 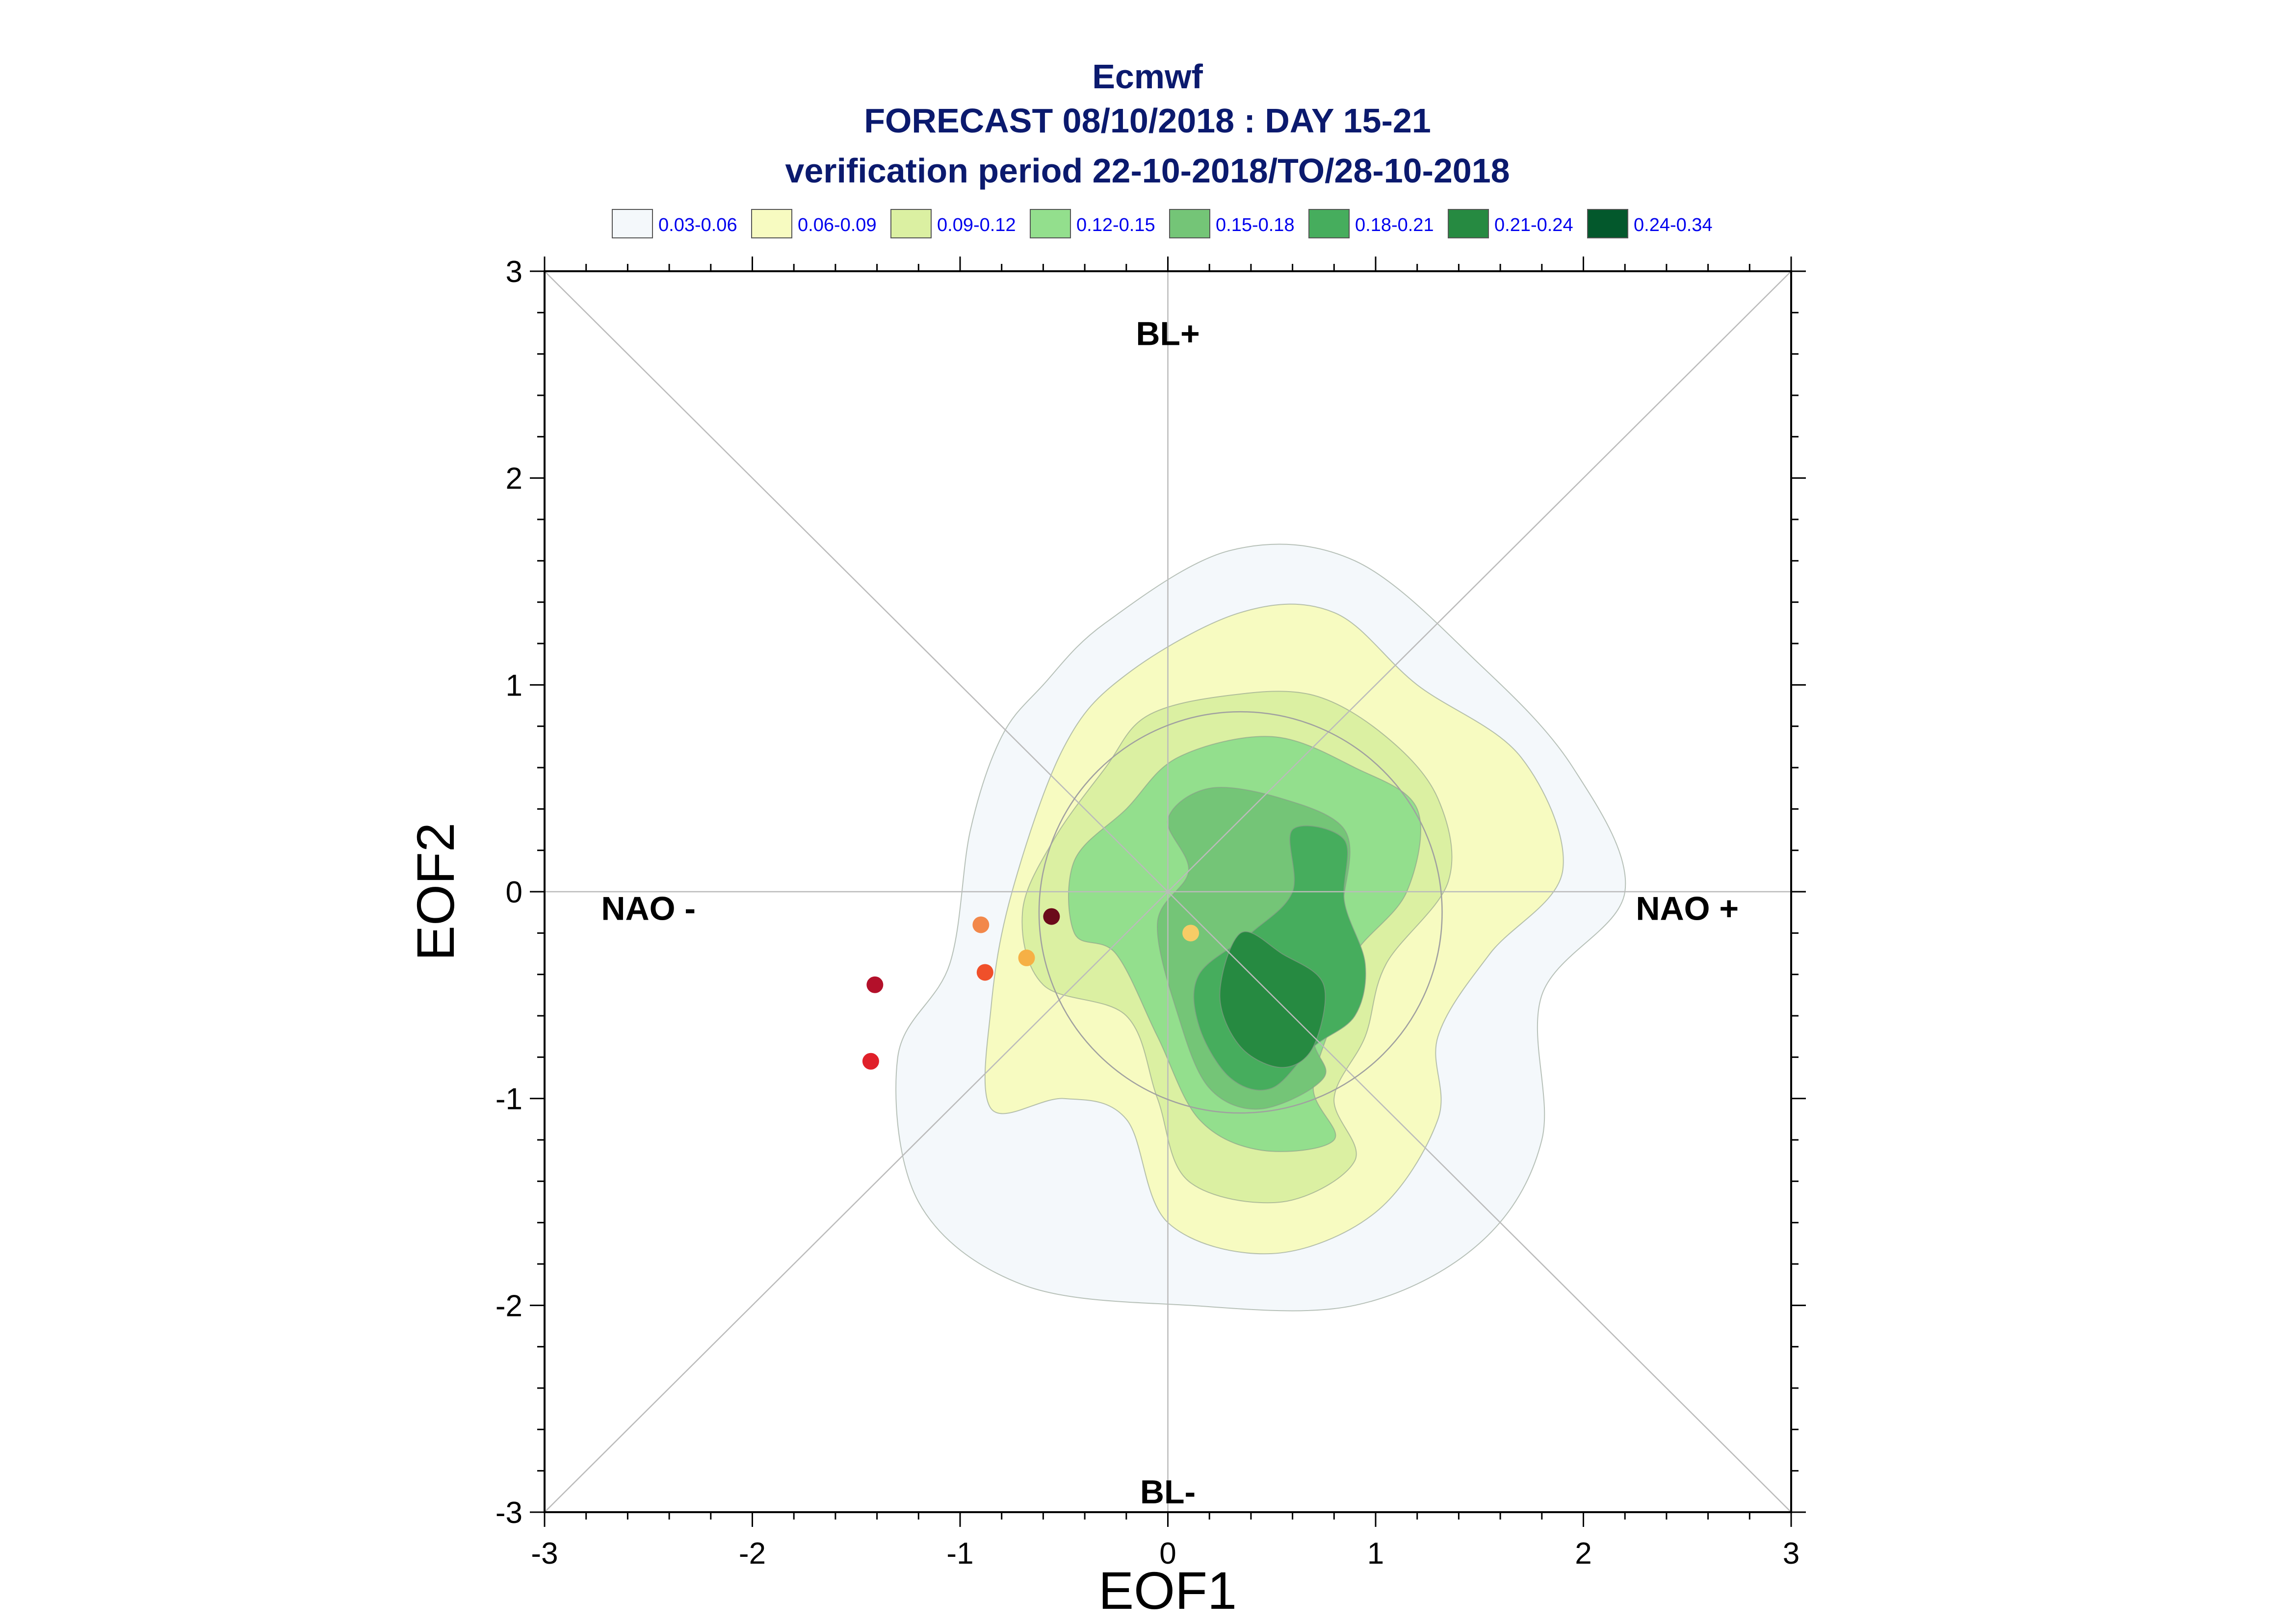 I want to click on y-tick-label-1: 2, so click(x=514, y=479).